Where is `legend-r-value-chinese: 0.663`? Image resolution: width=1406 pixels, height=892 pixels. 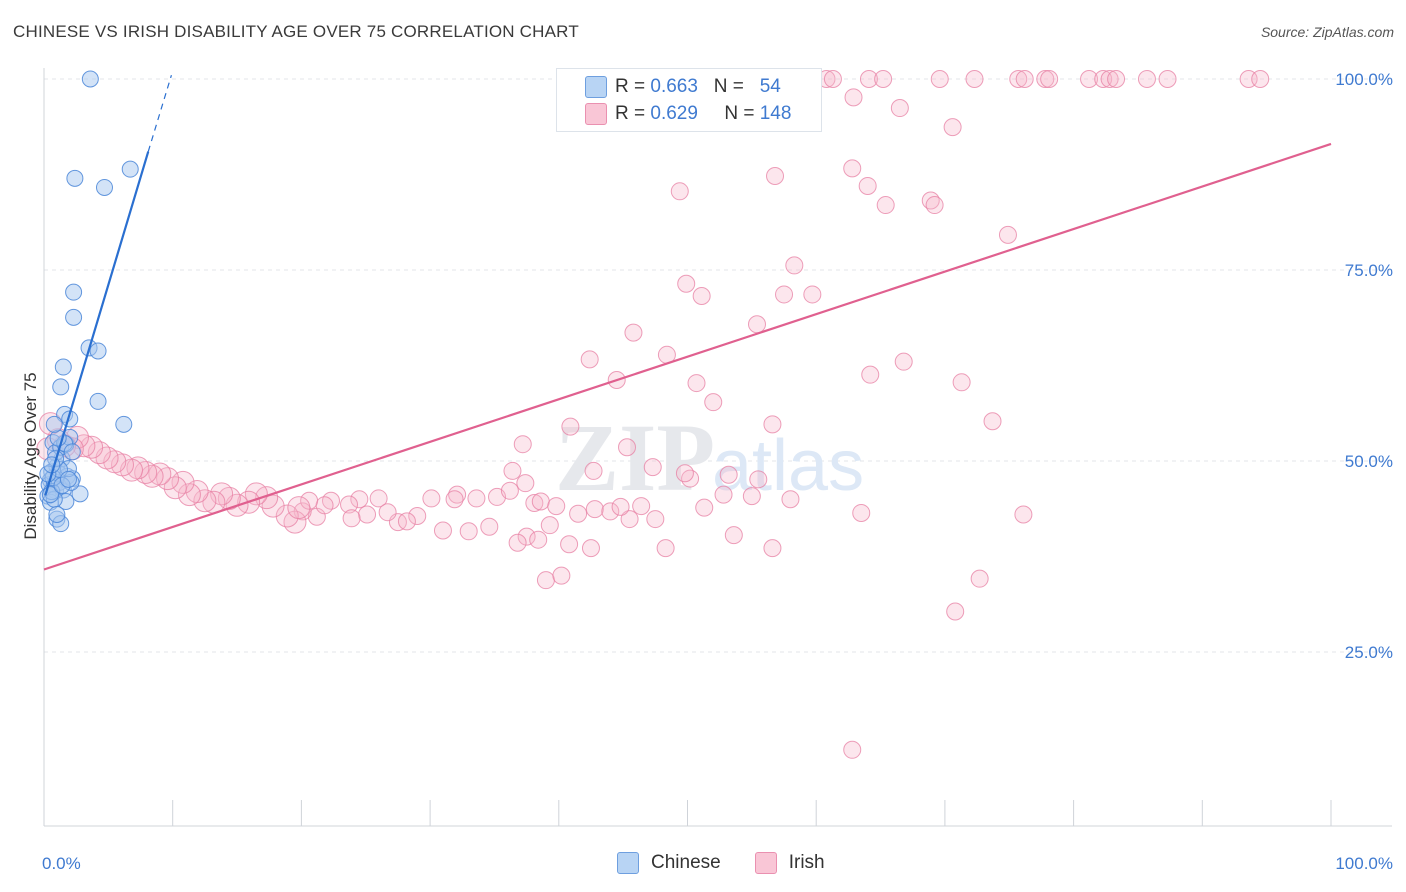 legend-r-value-chinese: 0.663 is located at coordinates (674, 86).